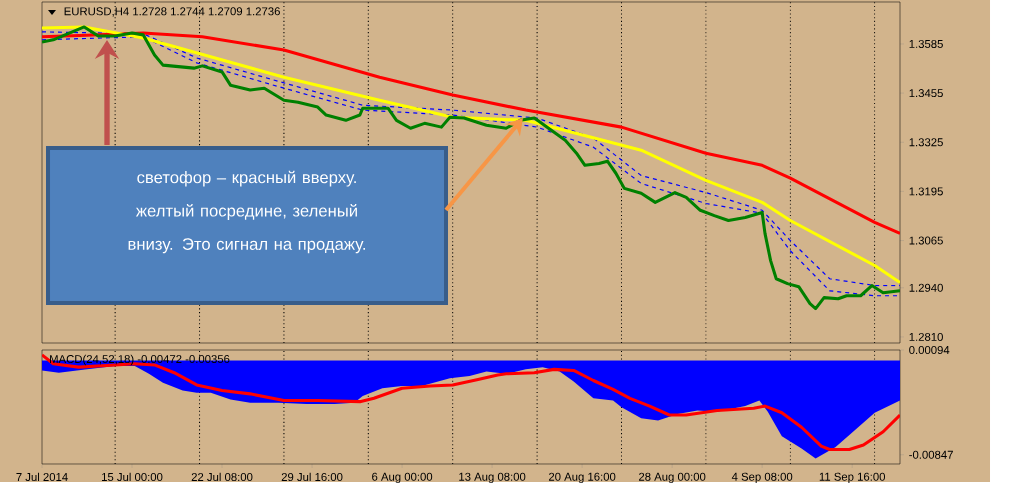 The height and width of the screenshot is (496, 1016). What do you see at coordinates (926, 142) in the screenshot?
I see `y-tick-label: 1.3325` at bounding box center [926, 142].